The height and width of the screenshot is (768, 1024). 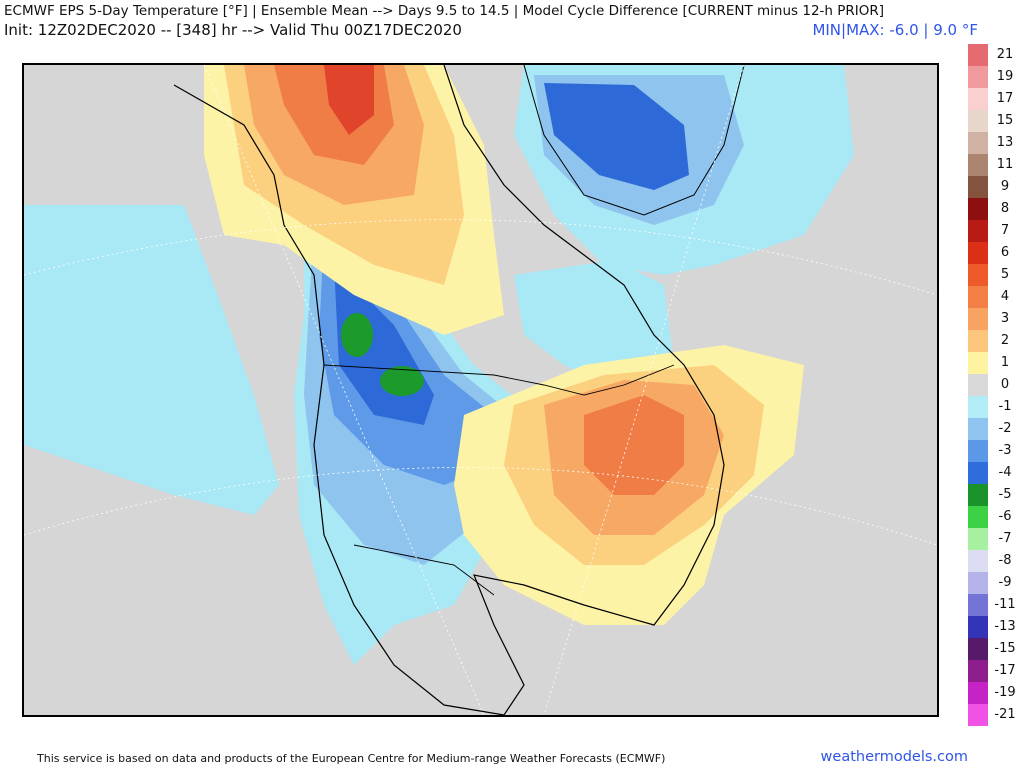 I want to click on legend-entry: 13, so click(x=990, y=143).